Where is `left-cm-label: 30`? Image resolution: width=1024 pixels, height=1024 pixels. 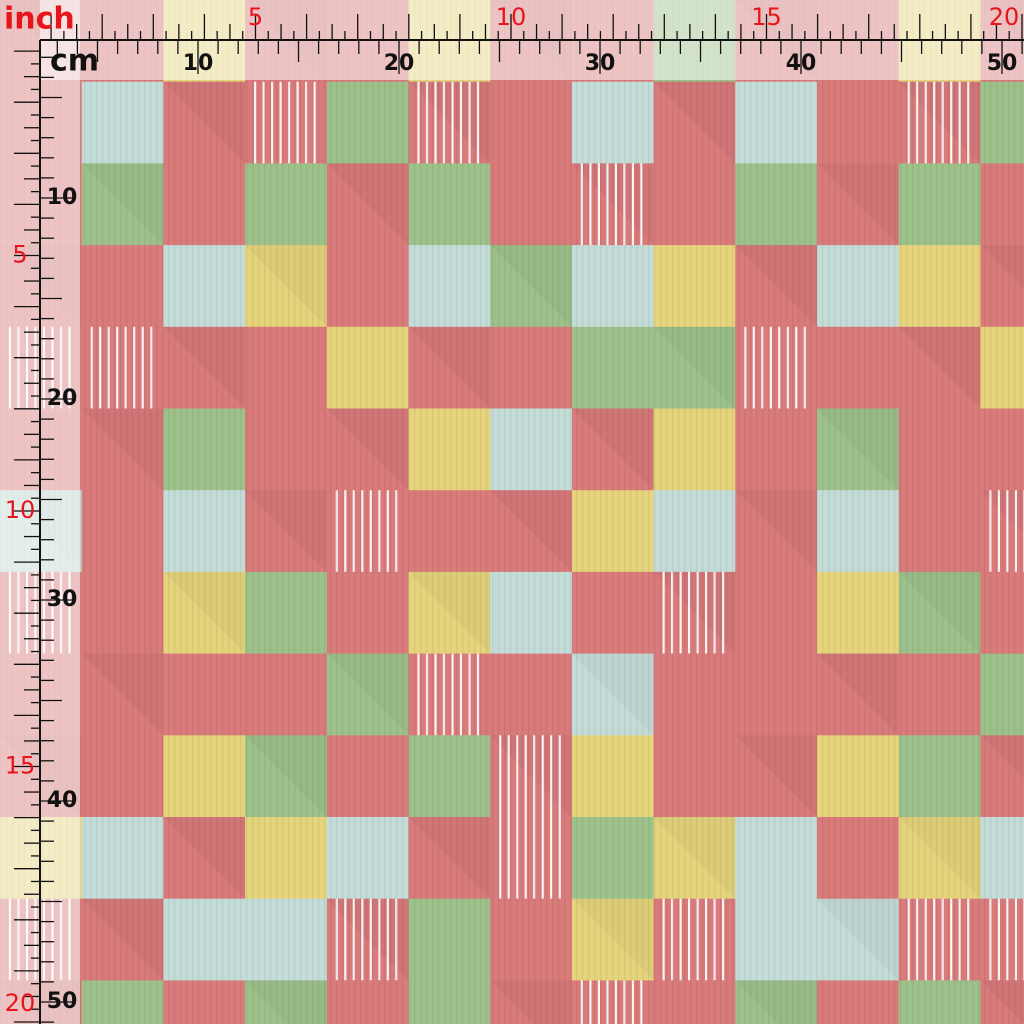 left-cm-label: 30 is located at coordinates (62, 599).